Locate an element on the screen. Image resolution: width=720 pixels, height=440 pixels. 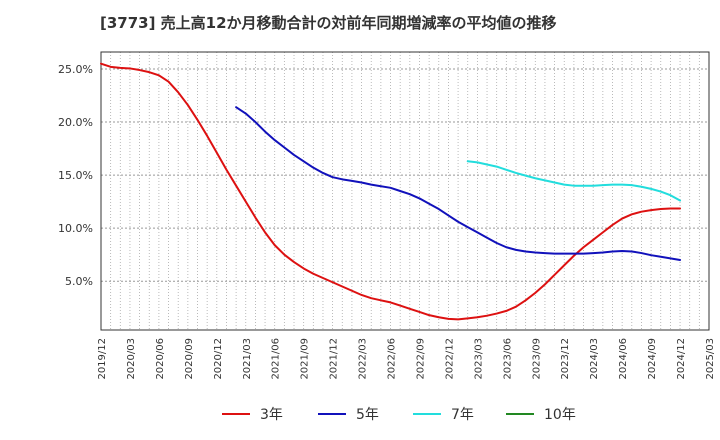
y-tick-label: 25.0% is located at coordinates (75, 69).